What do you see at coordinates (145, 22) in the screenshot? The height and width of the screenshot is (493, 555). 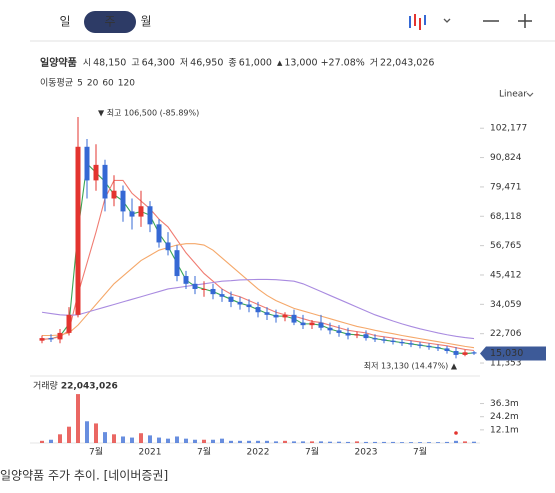 I see `period-tab: 월` at bounding box center [145, 22].